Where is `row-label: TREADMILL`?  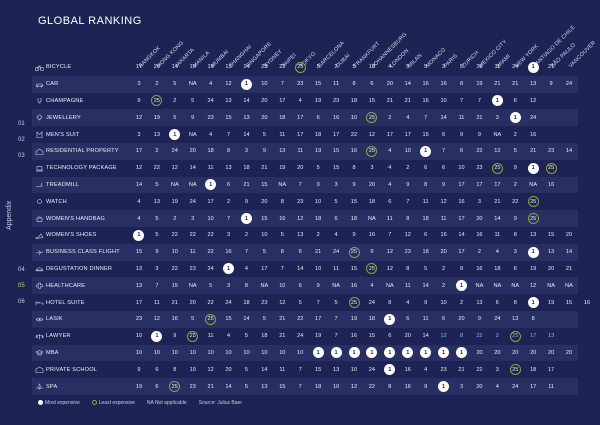
row-label: TREADMILL is located at coordinates (63, 184).